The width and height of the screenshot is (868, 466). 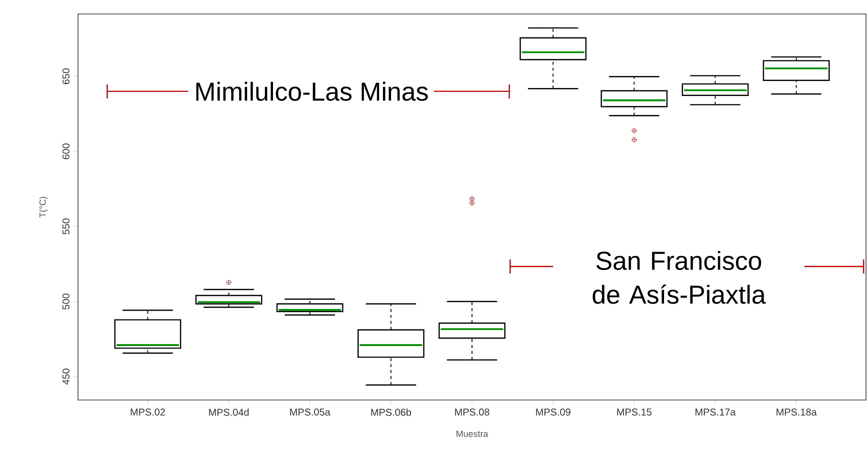 I want to click on x-tick-label: MPS.08, so click(x=472, y=412).